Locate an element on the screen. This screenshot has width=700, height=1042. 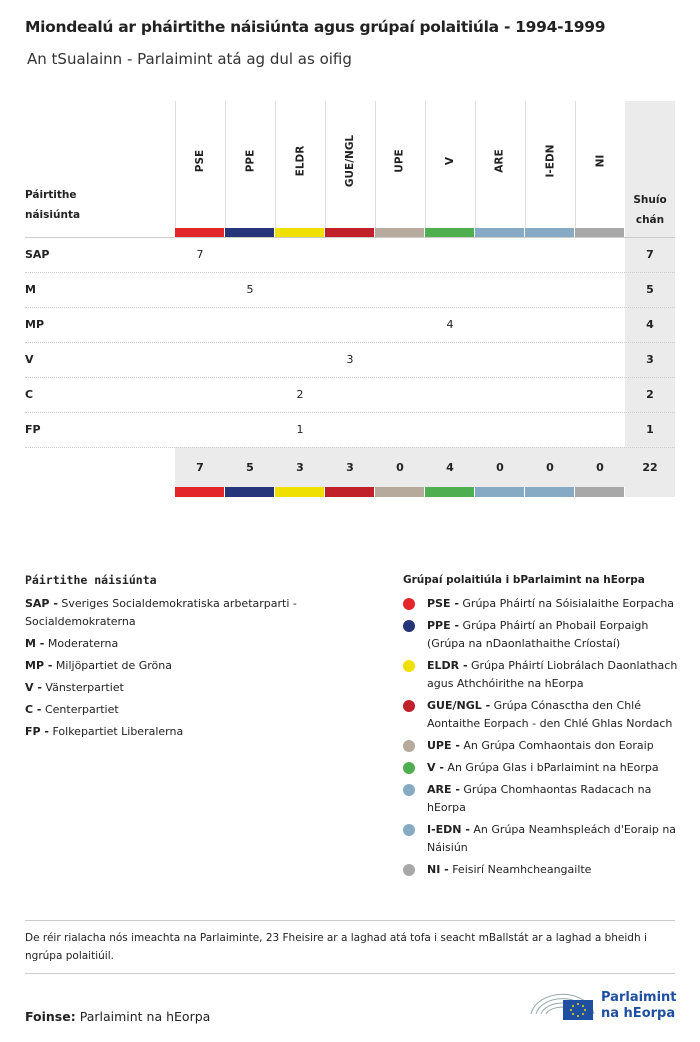
group-name: I-EDN is located at coordinates (549, 160).